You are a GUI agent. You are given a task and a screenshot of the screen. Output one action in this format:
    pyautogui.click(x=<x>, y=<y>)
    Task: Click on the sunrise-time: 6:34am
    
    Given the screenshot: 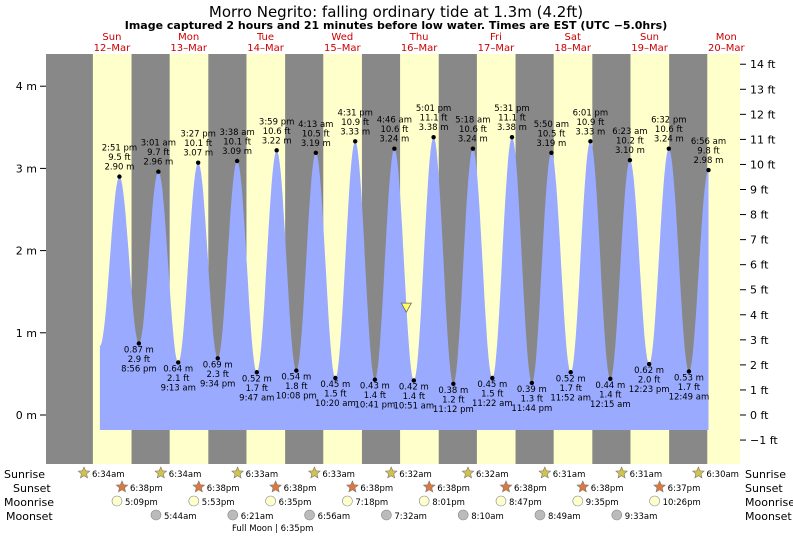 What is the action you would take?
    pyautogui.click(x=185, y=475)
    